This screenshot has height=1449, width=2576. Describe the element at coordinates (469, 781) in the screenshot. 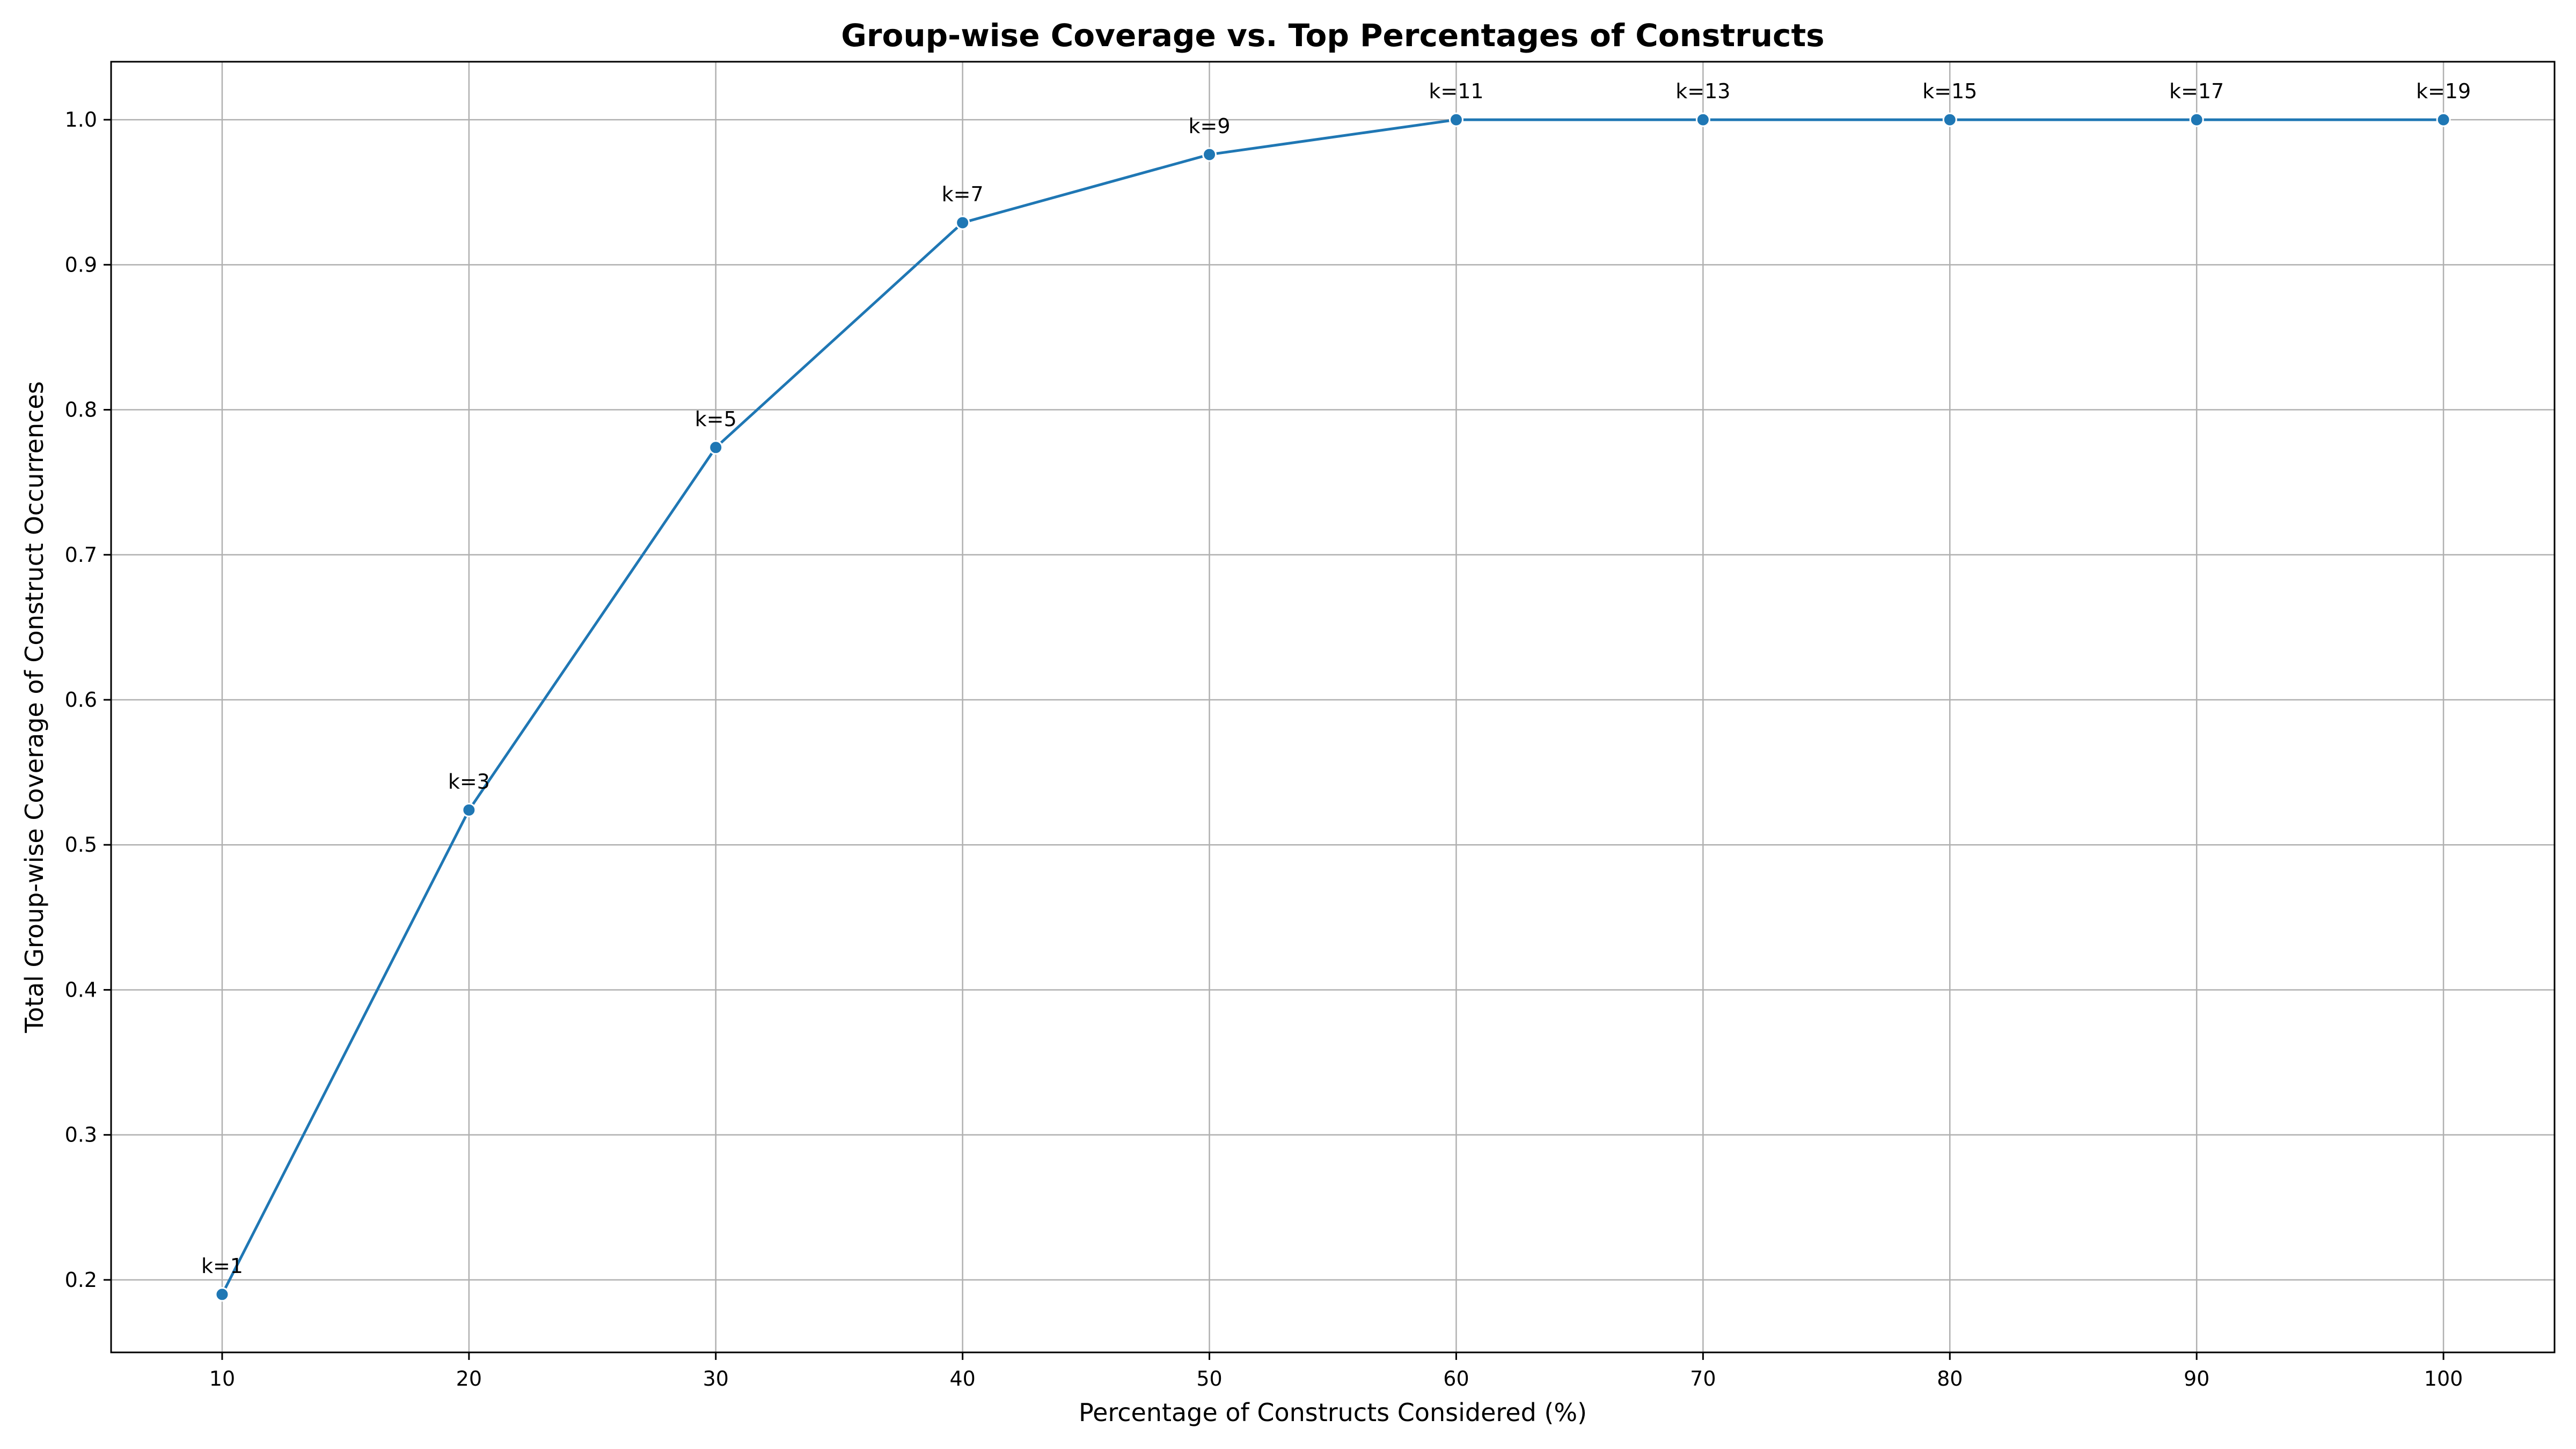

I see `point-label: k=3` at that location.